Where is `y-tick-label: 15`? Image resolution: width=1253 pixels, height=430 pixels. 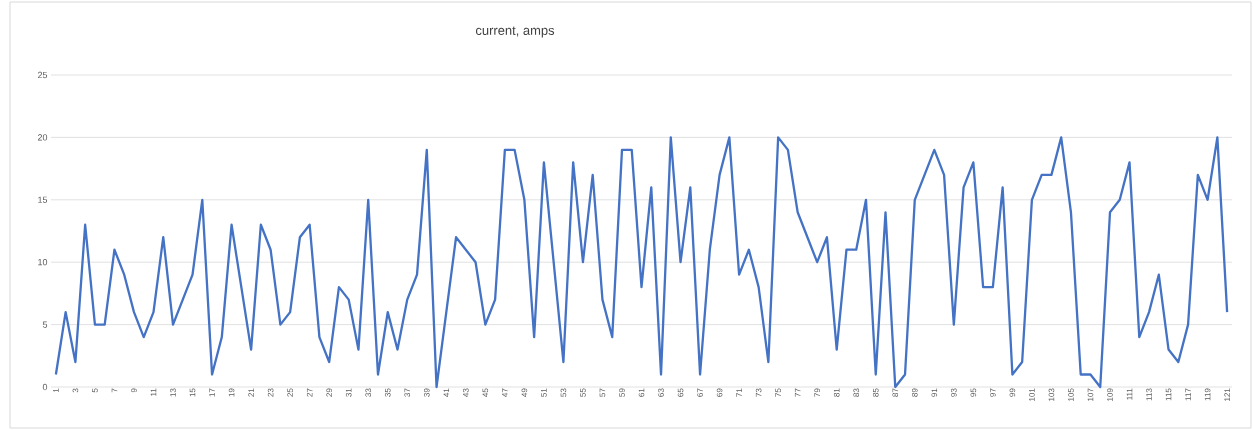 y-tick-label: 15 is located at coordinates (43, 199).